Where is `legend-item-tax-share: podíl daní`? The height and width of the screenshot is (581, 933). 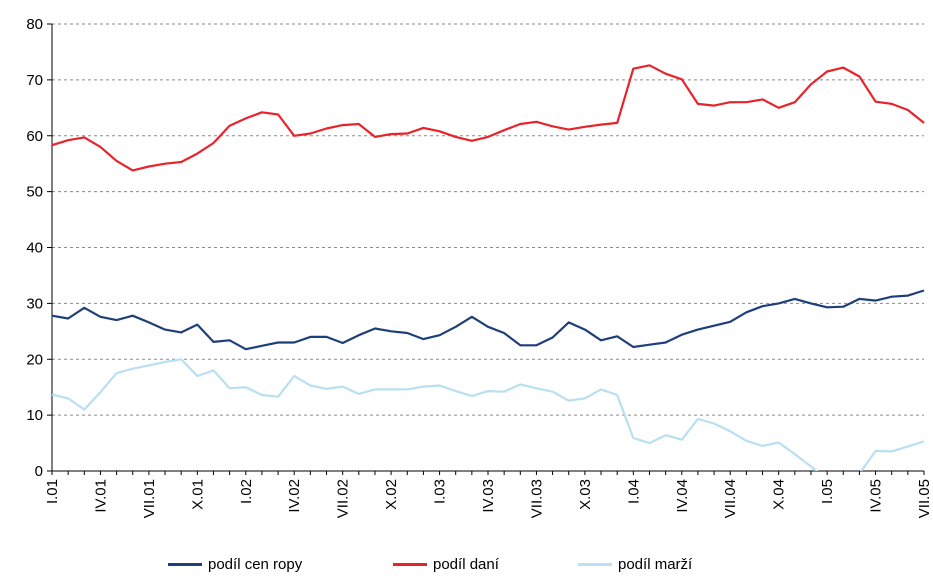
legend-item-tax-share: podíl daní is located at coordinates (446, 564).